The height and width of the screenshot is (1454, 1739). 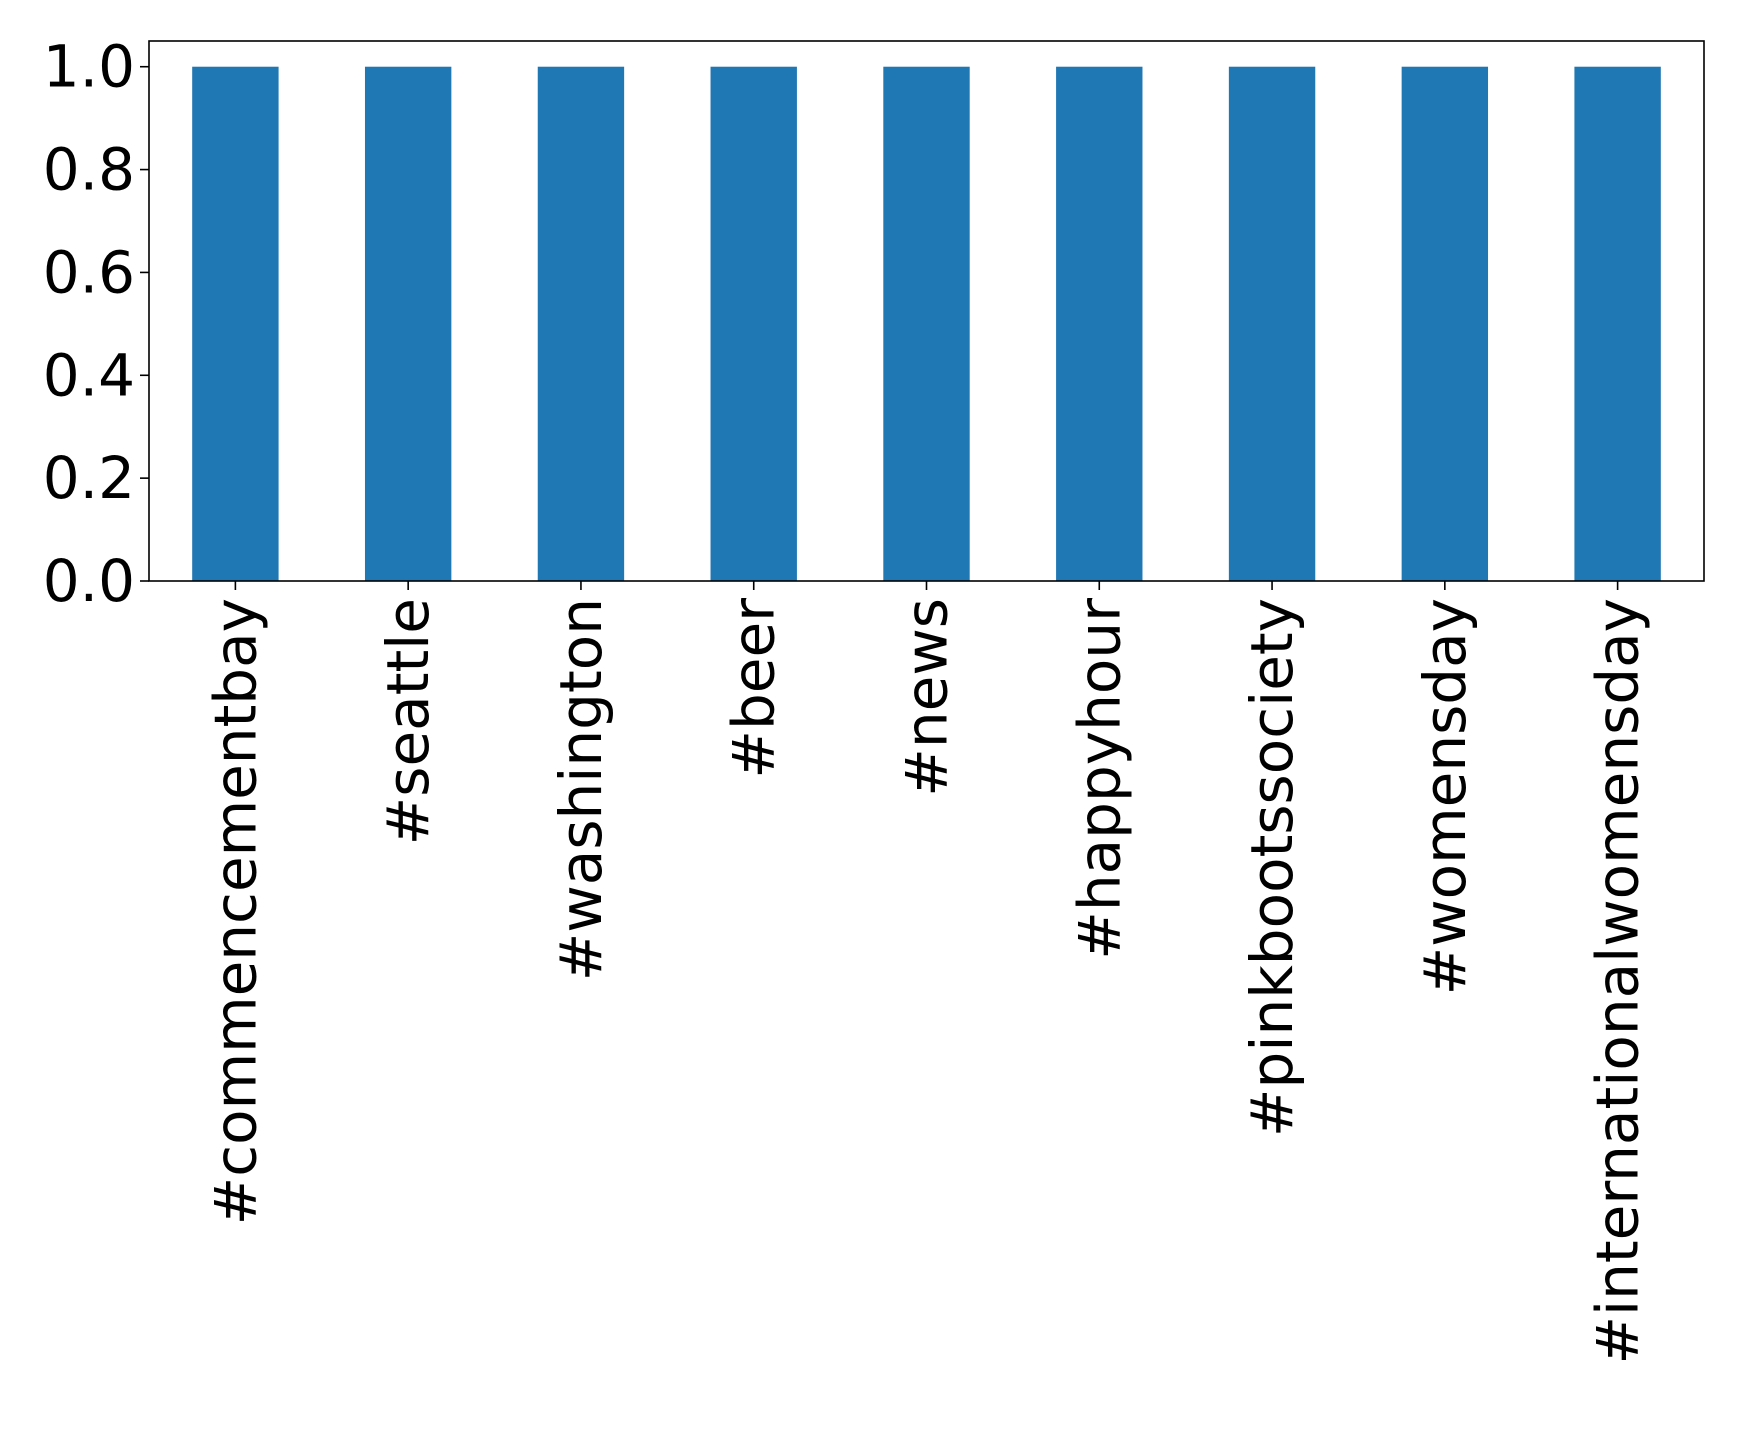 I want to click on x-tick-label: #happyhour, so click(x=1099, y=779).